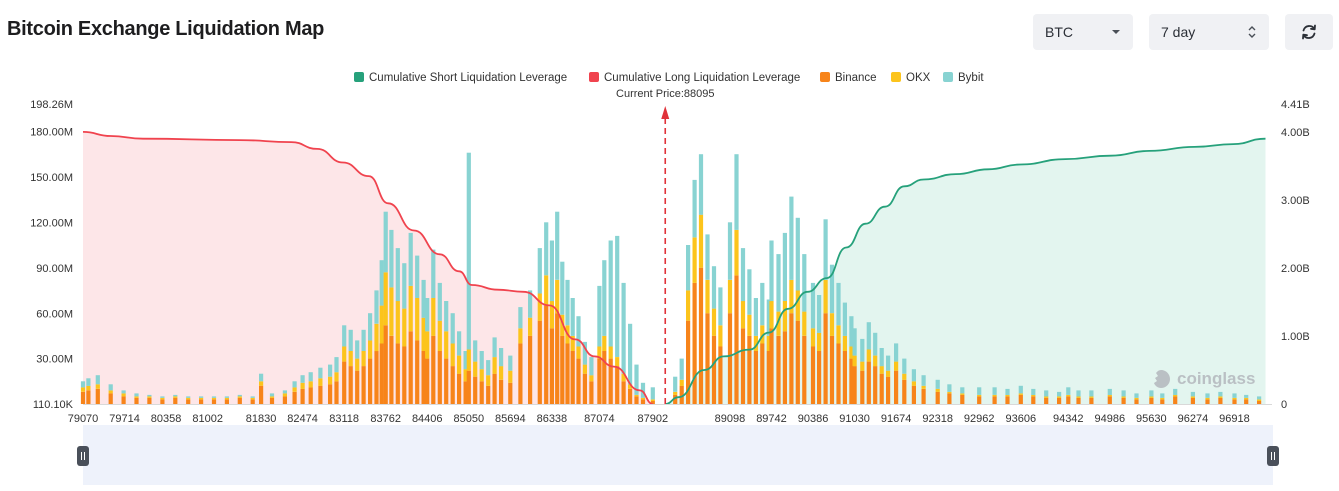  I want to click on legend-label: OKX, so click(918, 78).